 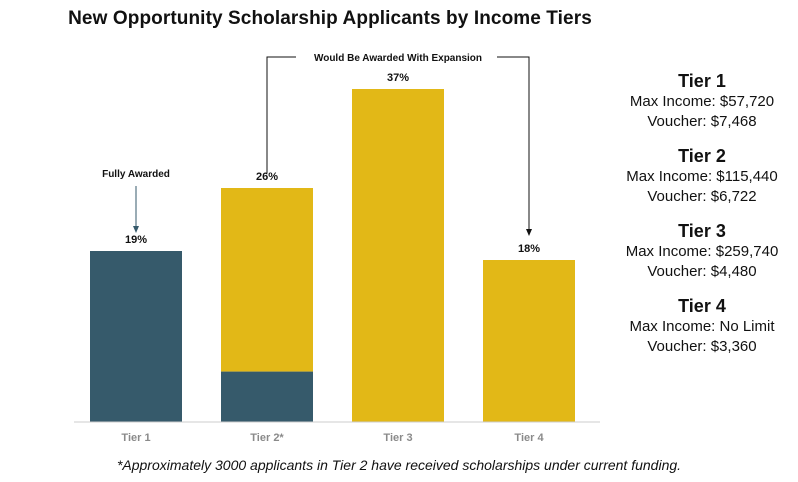 I want to click on tier-voucher: Voucher: $6,722, so click(x=702, y=196).